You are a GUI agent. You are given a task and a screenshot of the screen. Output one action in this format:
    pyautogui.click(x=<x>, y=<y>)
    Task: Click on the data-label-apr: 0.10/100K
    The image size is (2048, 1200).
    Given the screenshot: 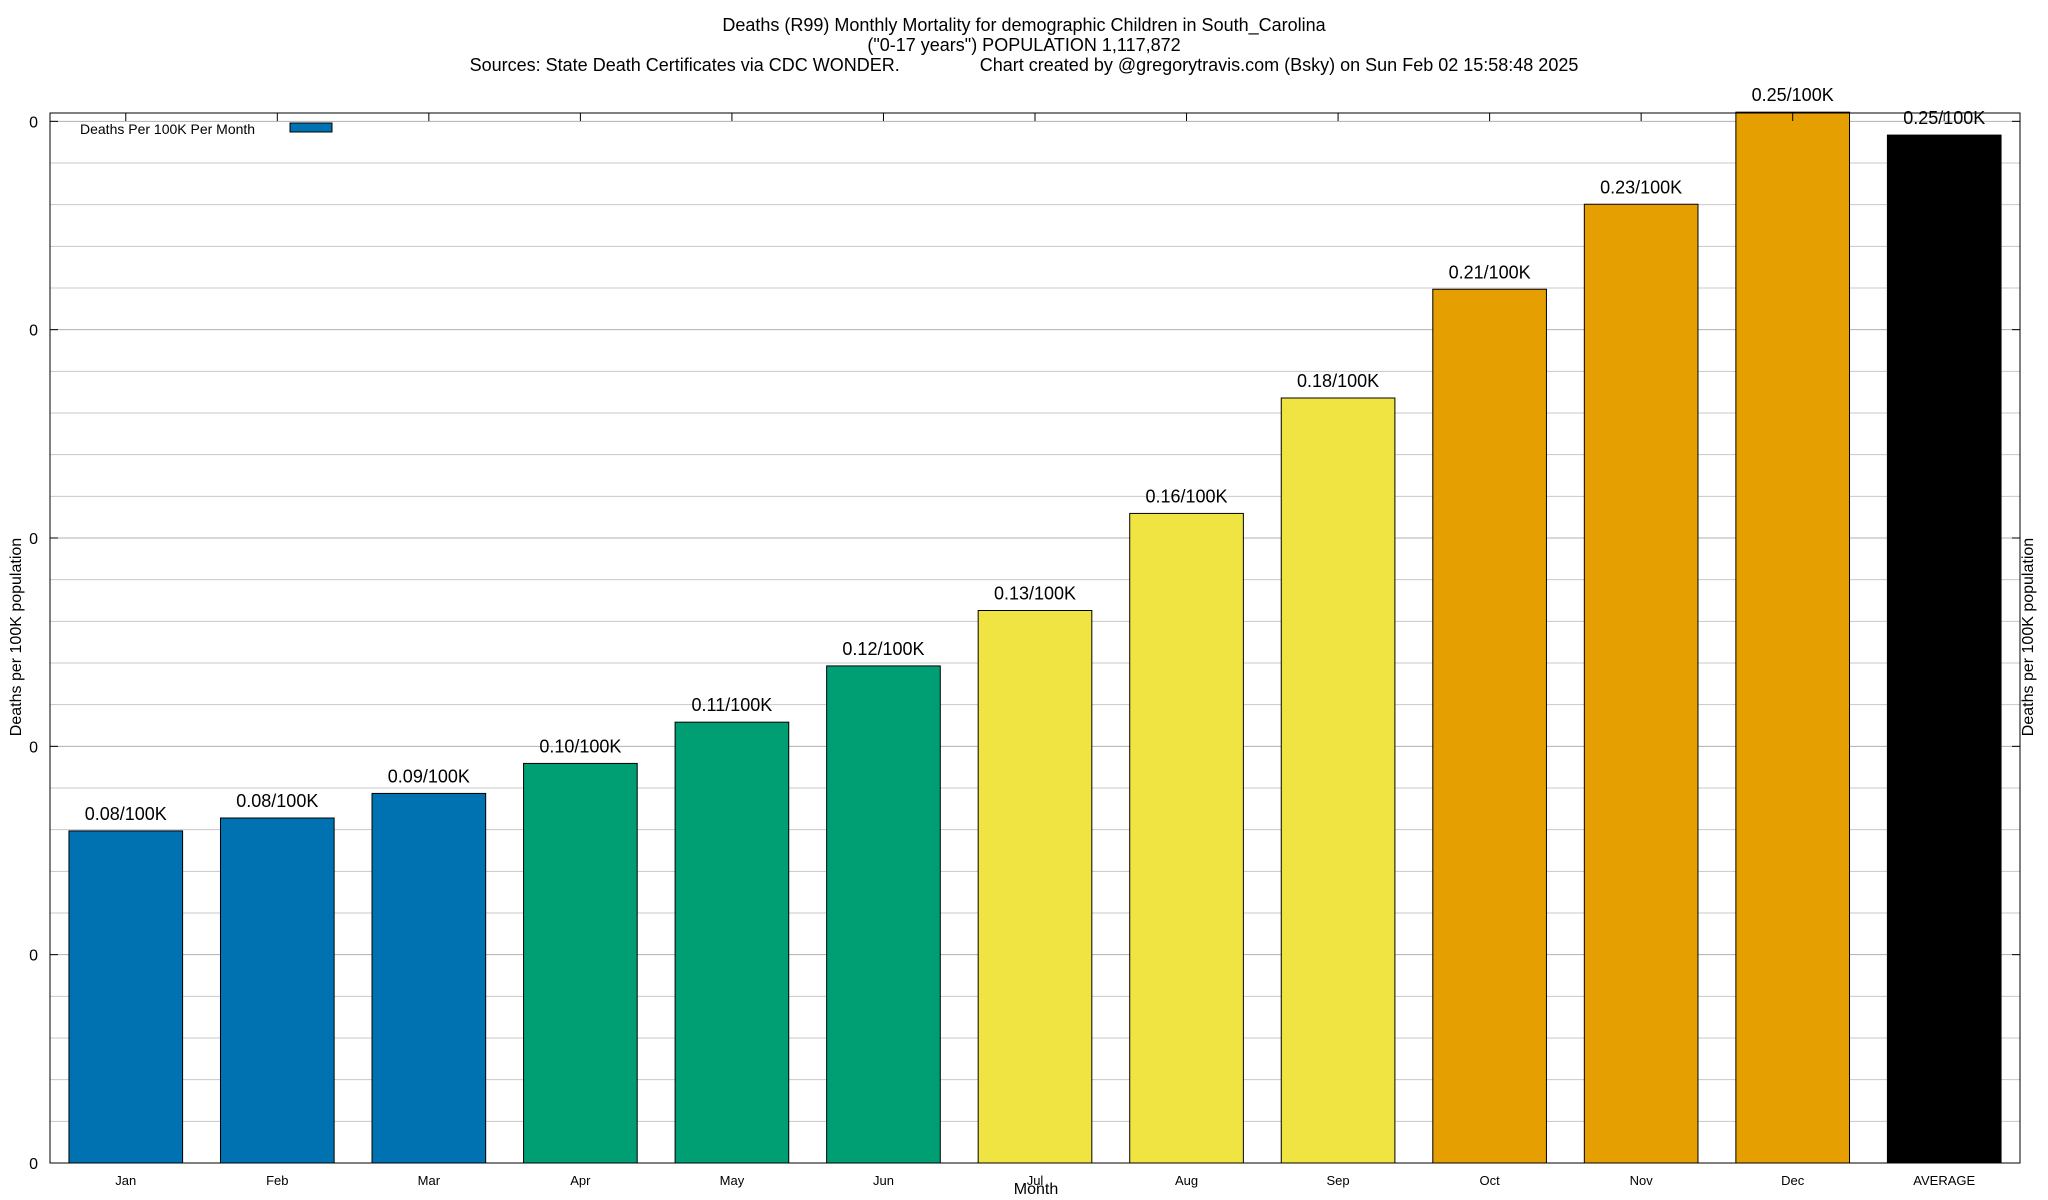 What is the action you would take?
    pyautogui.click(x=580, y=746)
    